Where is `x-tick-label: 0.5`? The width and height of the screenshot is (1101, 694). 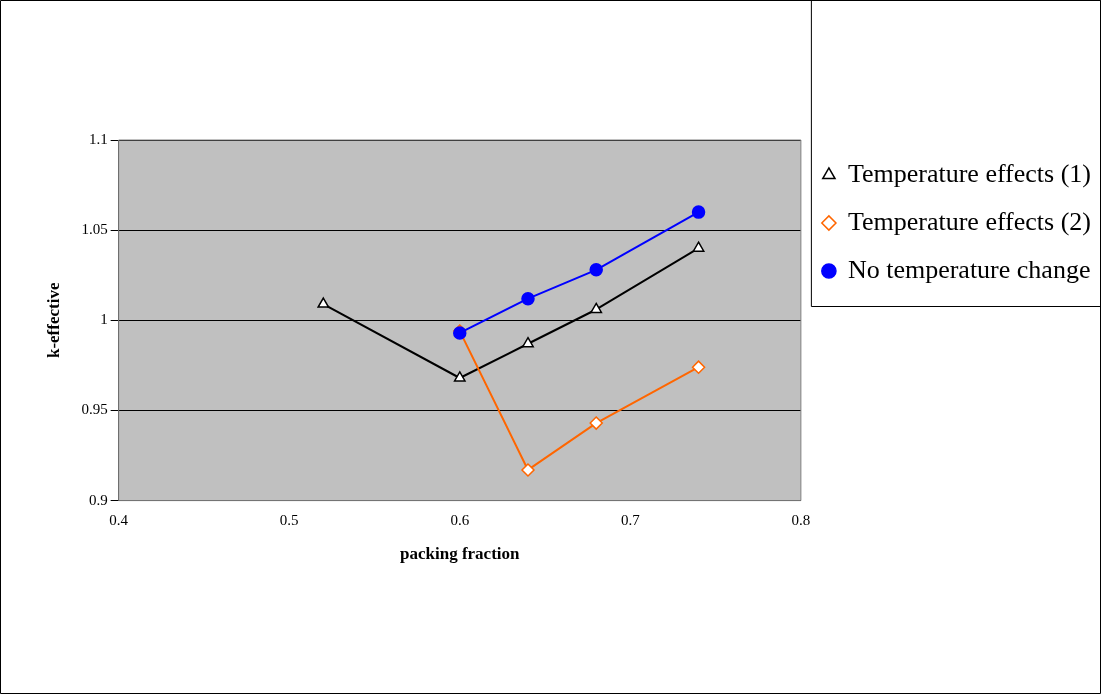
x-tick-label: 0.5 is located at coordinates (289, 519).